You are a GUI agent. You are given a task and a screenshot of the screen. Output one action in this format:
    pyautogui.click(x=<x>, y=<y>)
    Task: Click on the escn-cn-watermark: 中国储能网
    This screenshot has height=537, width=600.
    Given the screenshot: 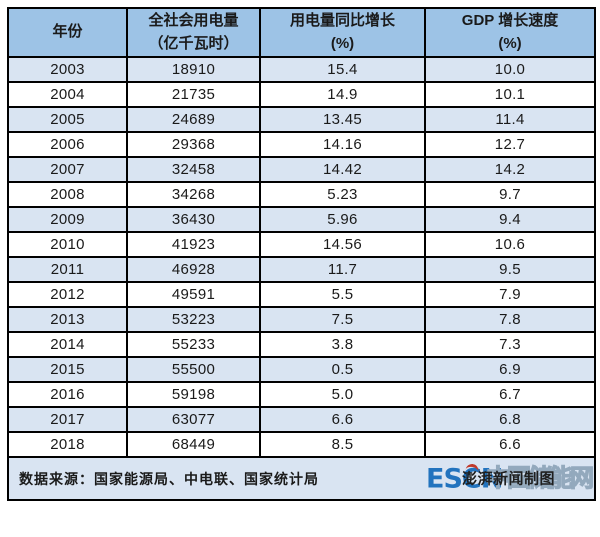 What is the action you would take?
    pyautogui.click(x=539, y=478)
    